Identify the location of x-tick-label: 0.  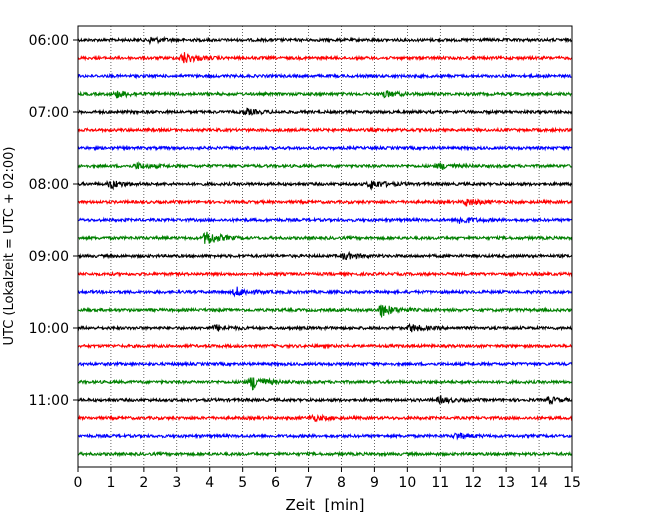
(78, 483).